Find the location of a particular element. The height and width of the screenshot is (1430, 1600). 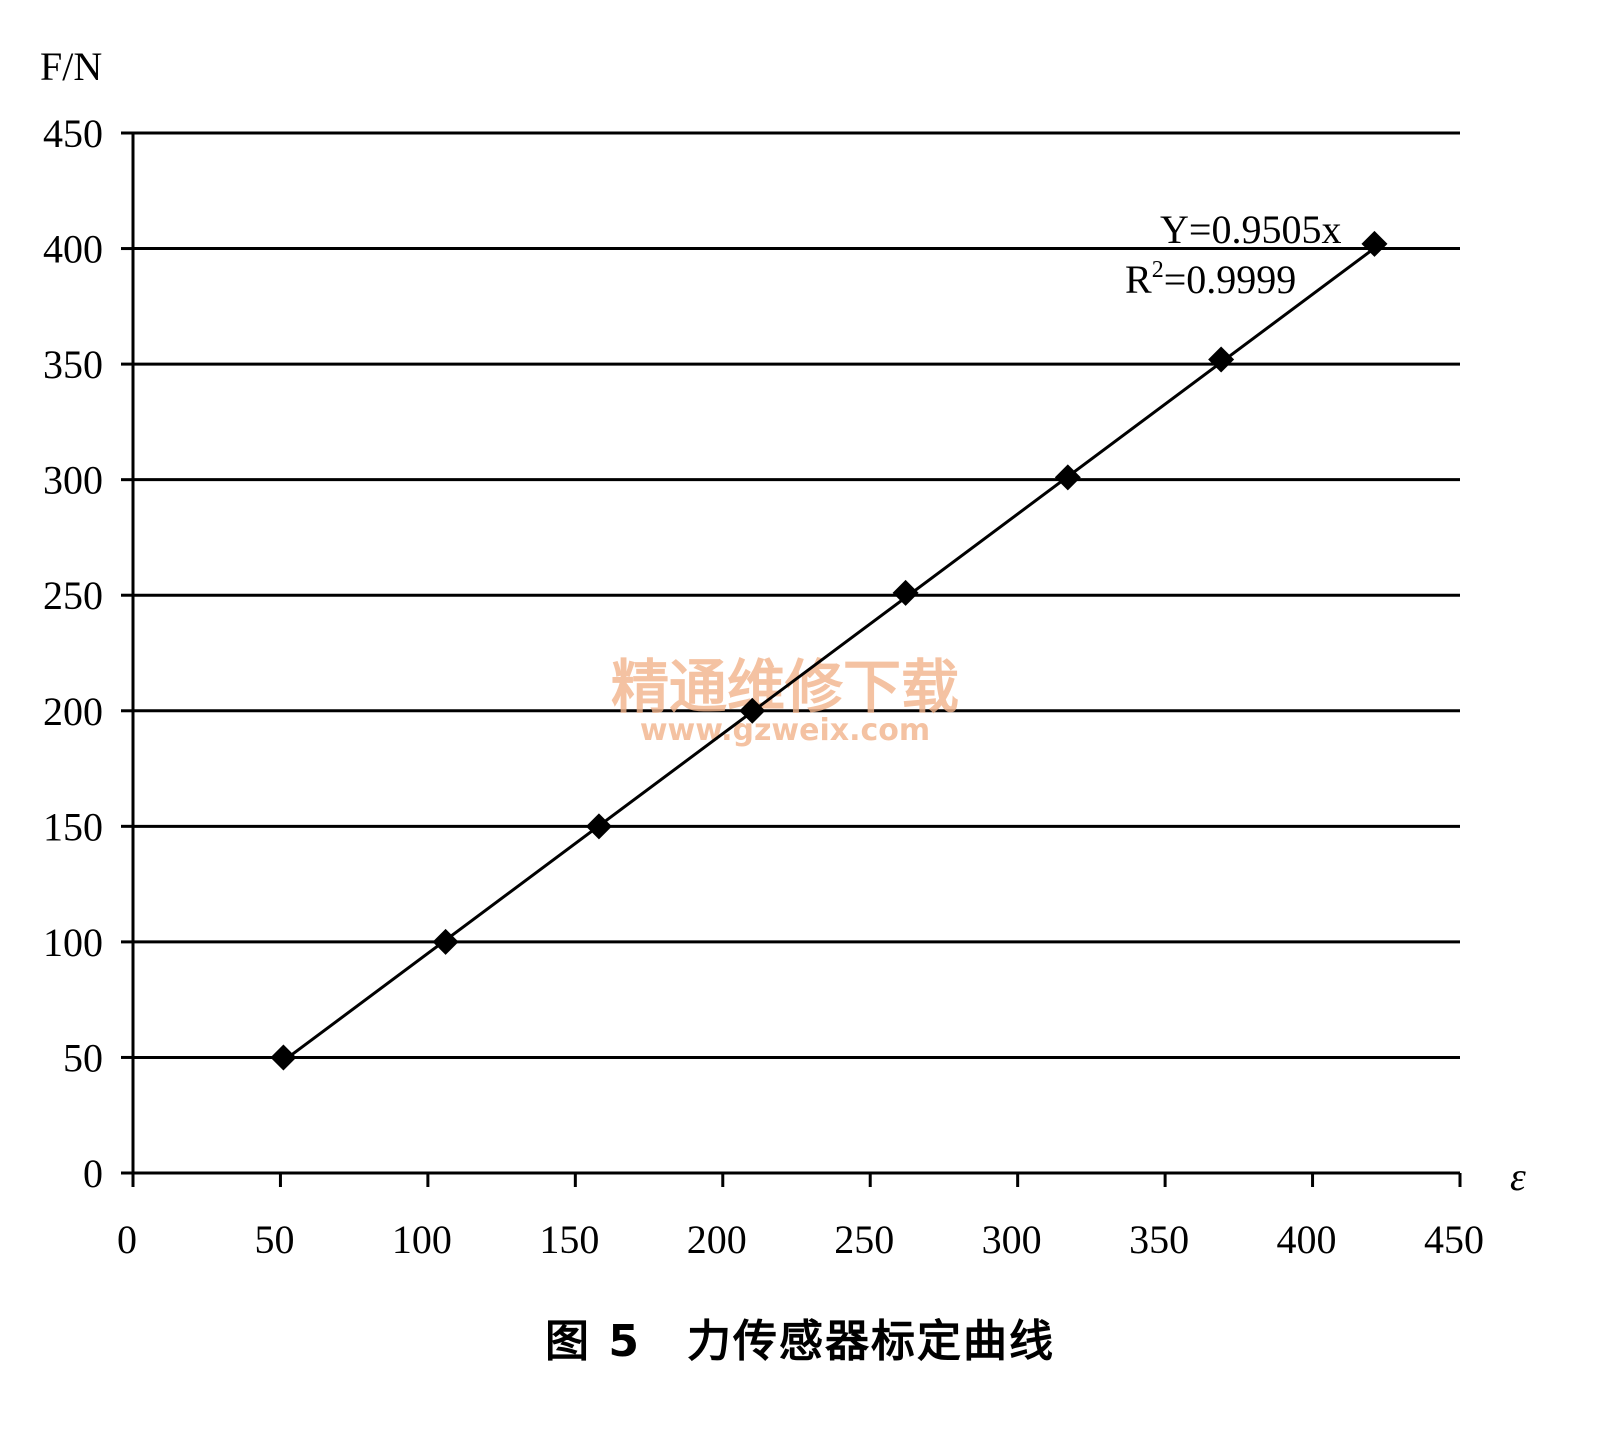

x-tick-label: 200 is located at coordinates (717, 1239).